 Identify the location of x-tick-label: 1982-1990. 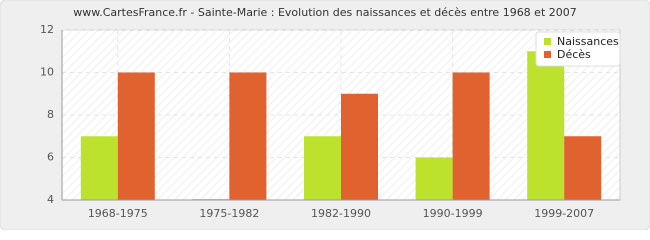
(341, 213).